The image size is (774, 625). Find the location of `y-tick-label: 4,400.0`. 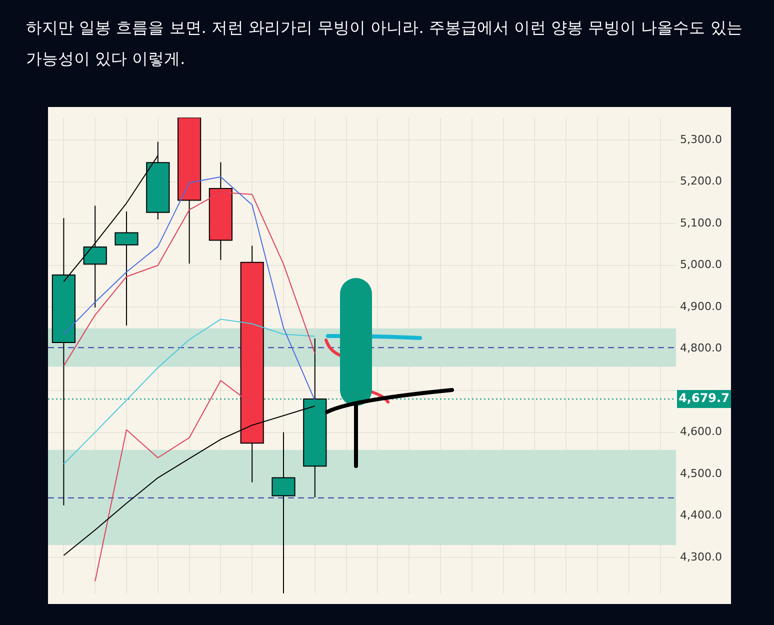

y-tick-label: 4,400.0 is located at coordinates (701, 515).